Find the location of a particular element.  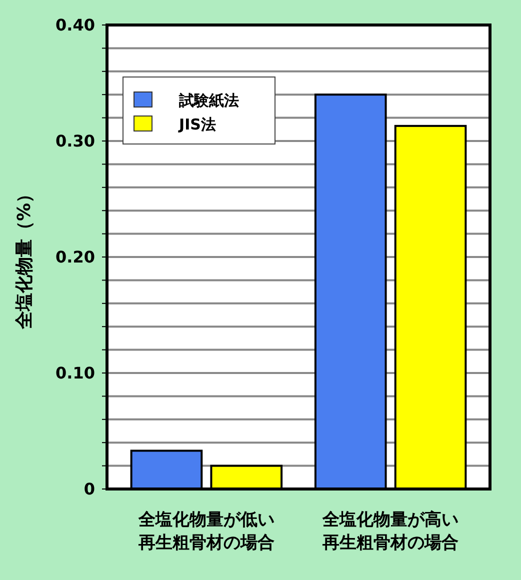

y-tick-label: 0.30 is located at coordinates (75, 141).